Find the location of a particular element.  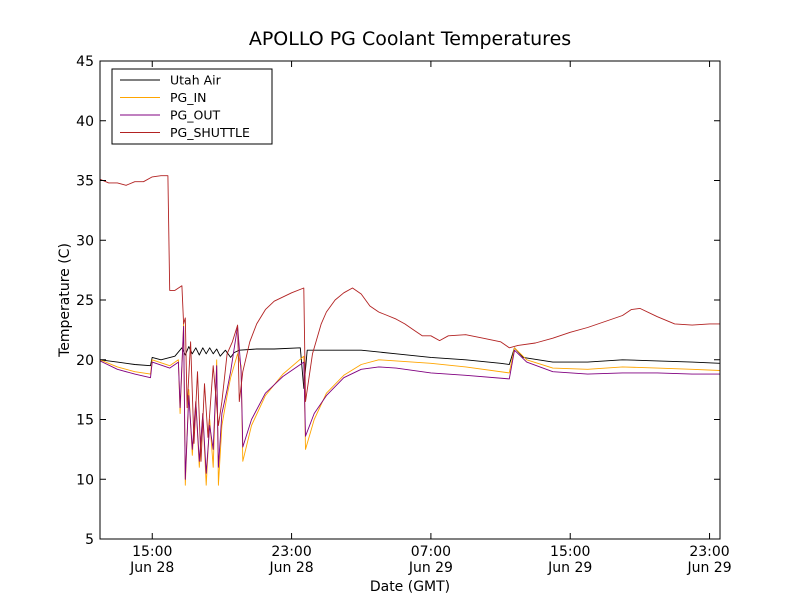

y-tick-label: 35 is located at coordinates (85, 182).